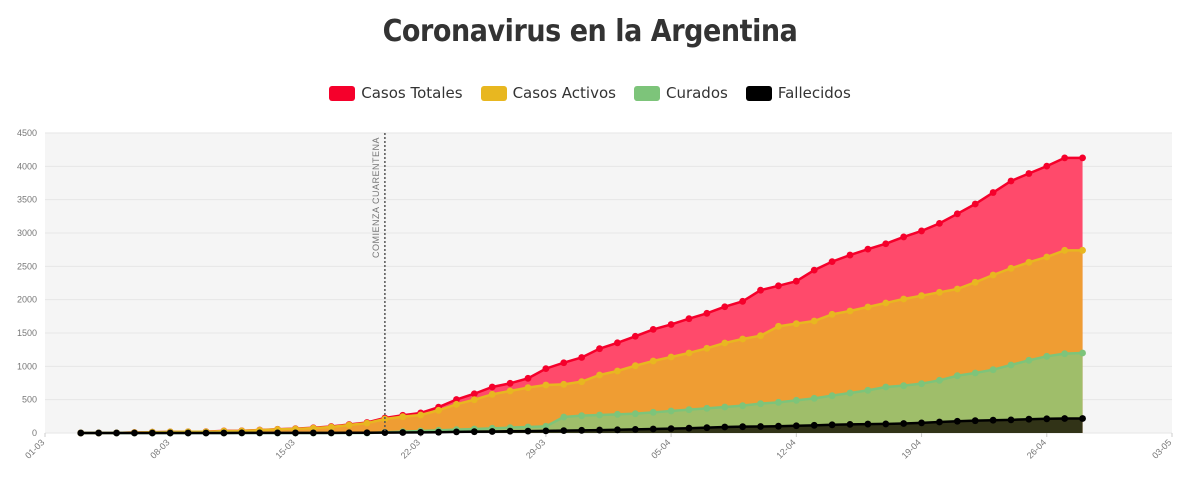 This screenshot has height=493, width=1202. I want to click on chart-title: Coronavirus en la Argentina, so click(590, 31).